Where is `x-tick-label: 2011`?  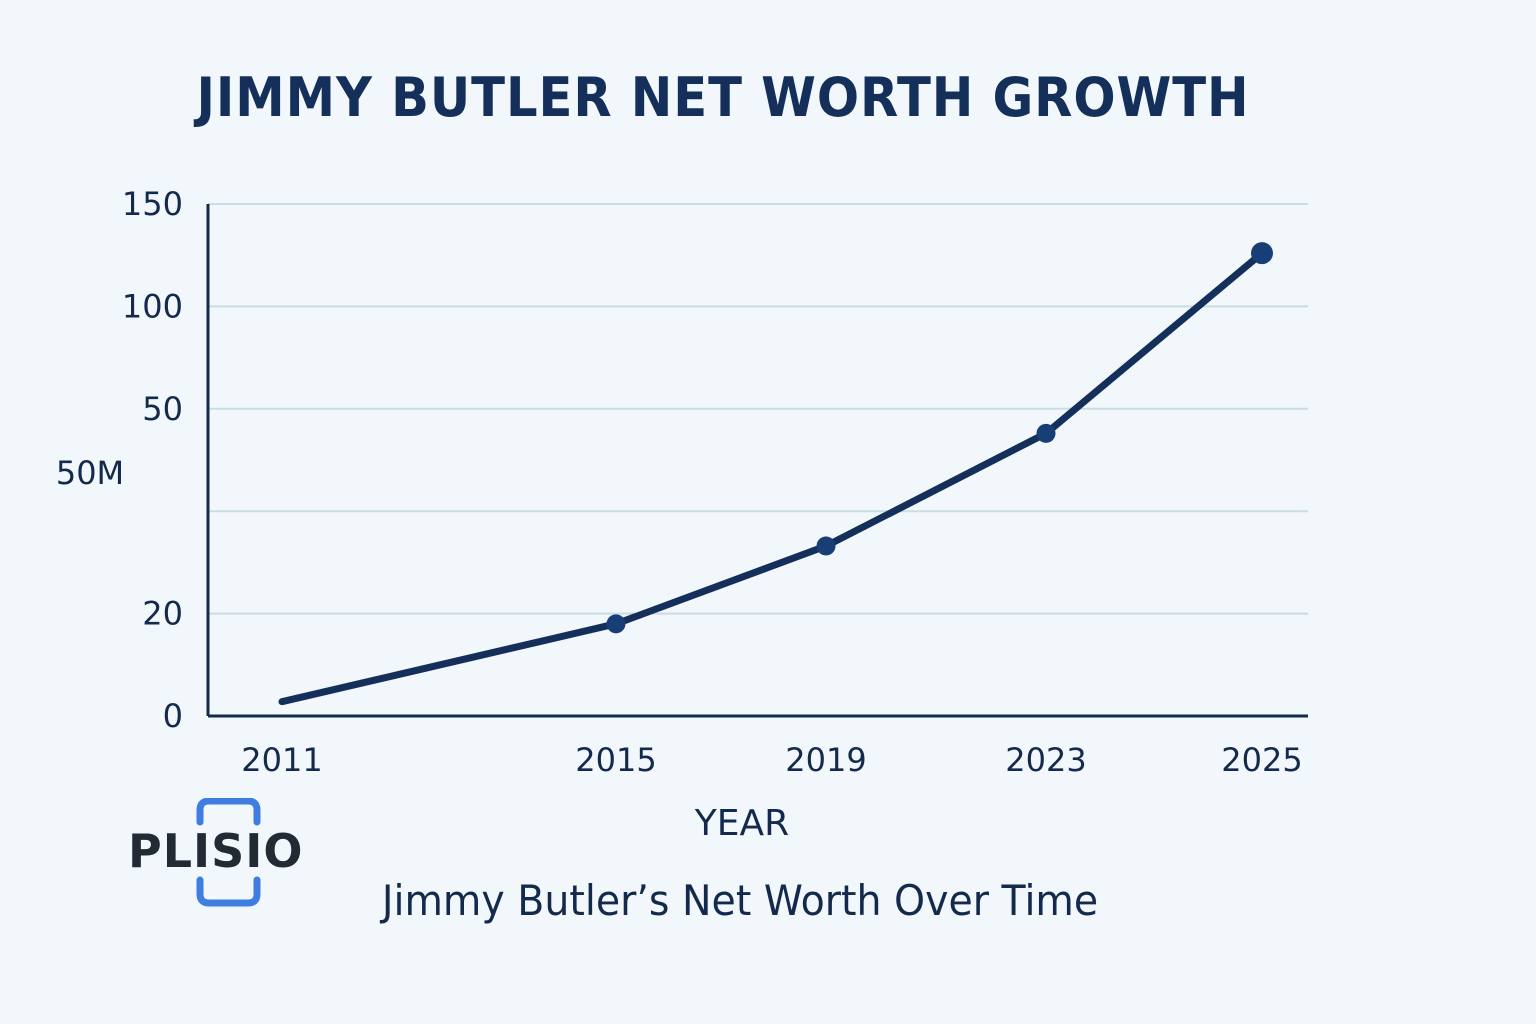 x-tick-label: 2011 is located at coordinates (281, 760).